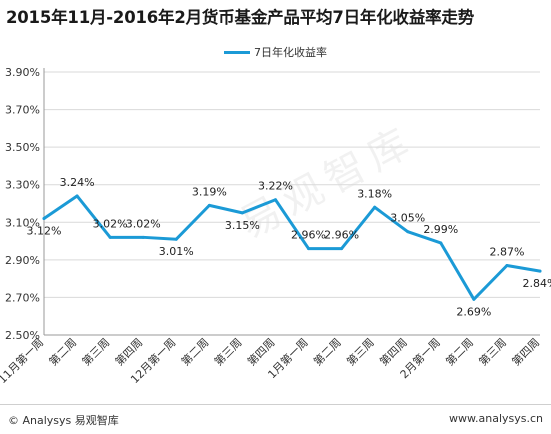  I want to click on data-label: 3.05%, so click(407, 218).